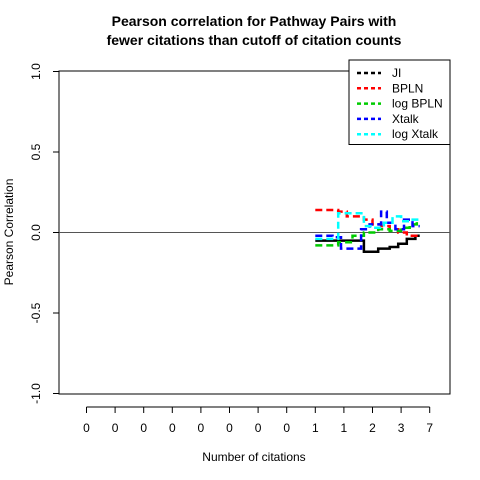 The image size is (480, 480). I want to click on y-tick-label: -1.0, so click(36, 393).